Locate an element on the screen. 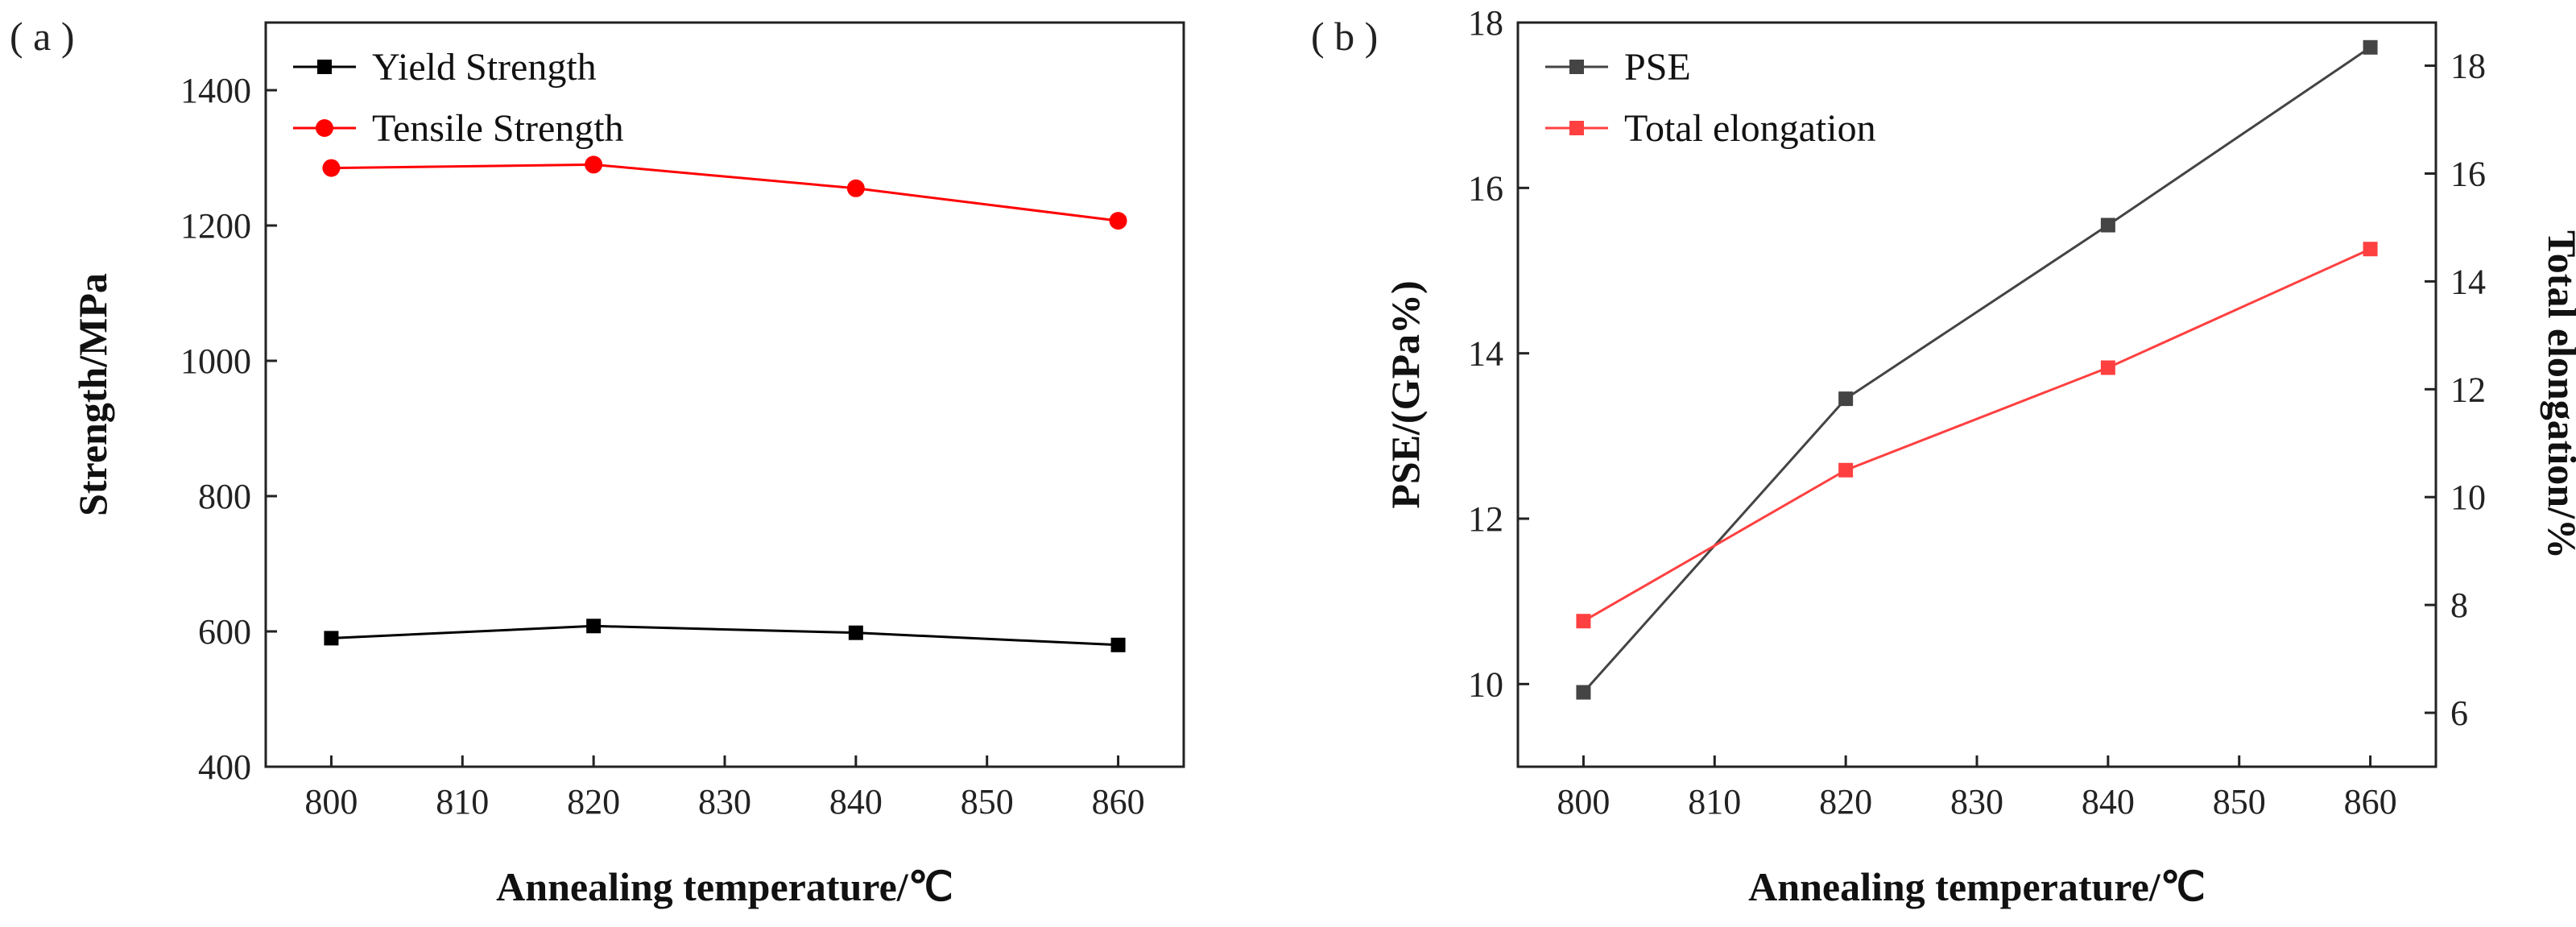 The height and width of the screenshot is (927, 2576). panel-1-y-tick-label: 12 is located at coordinates (1486, 519).